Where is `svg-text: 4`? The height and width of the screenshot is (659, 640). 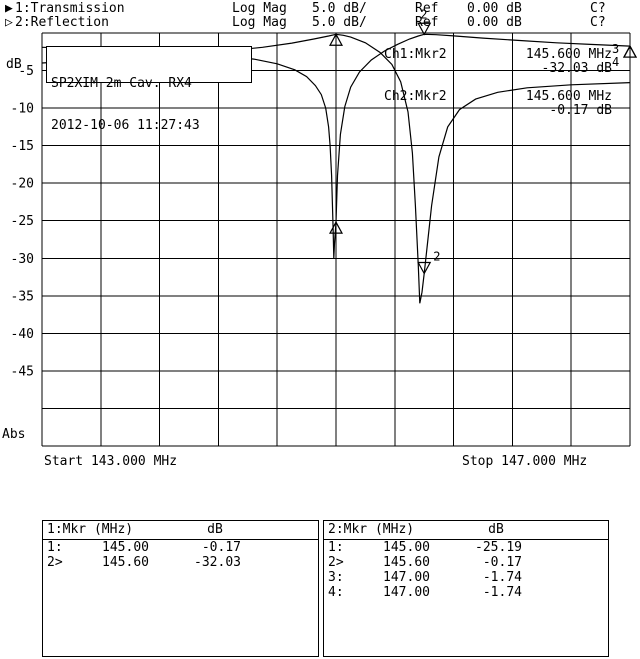 svg-text: 4 is located at coordinates (615, 62).